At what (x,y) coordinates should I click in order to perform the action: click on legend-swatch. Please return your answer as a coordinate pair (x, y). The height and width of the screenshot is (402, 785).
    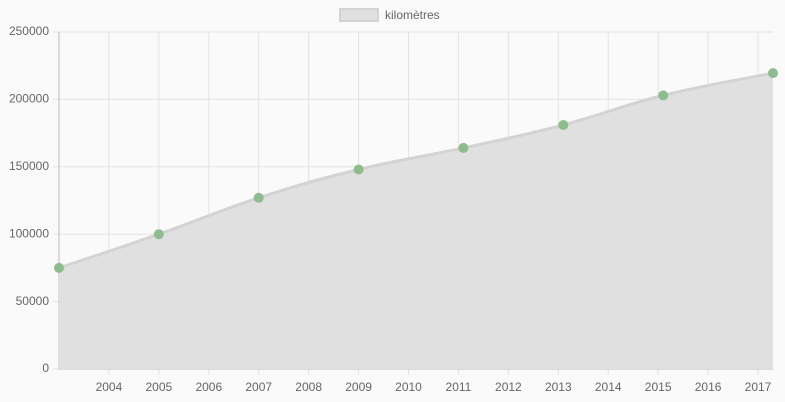
    Looking at the image, I should click on (359, 15).